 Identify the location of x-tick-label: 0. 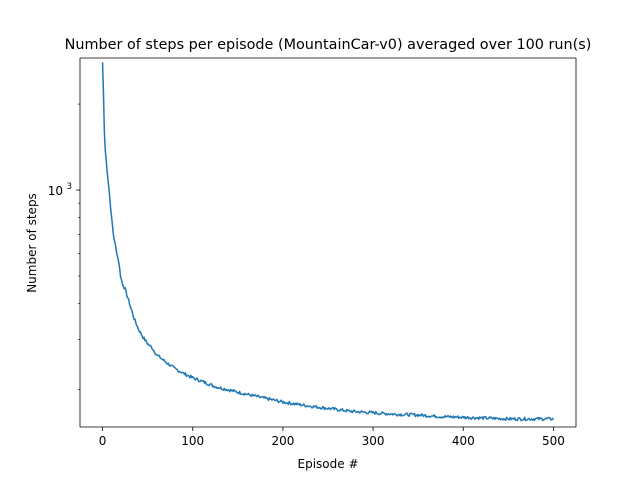
(103, 441).